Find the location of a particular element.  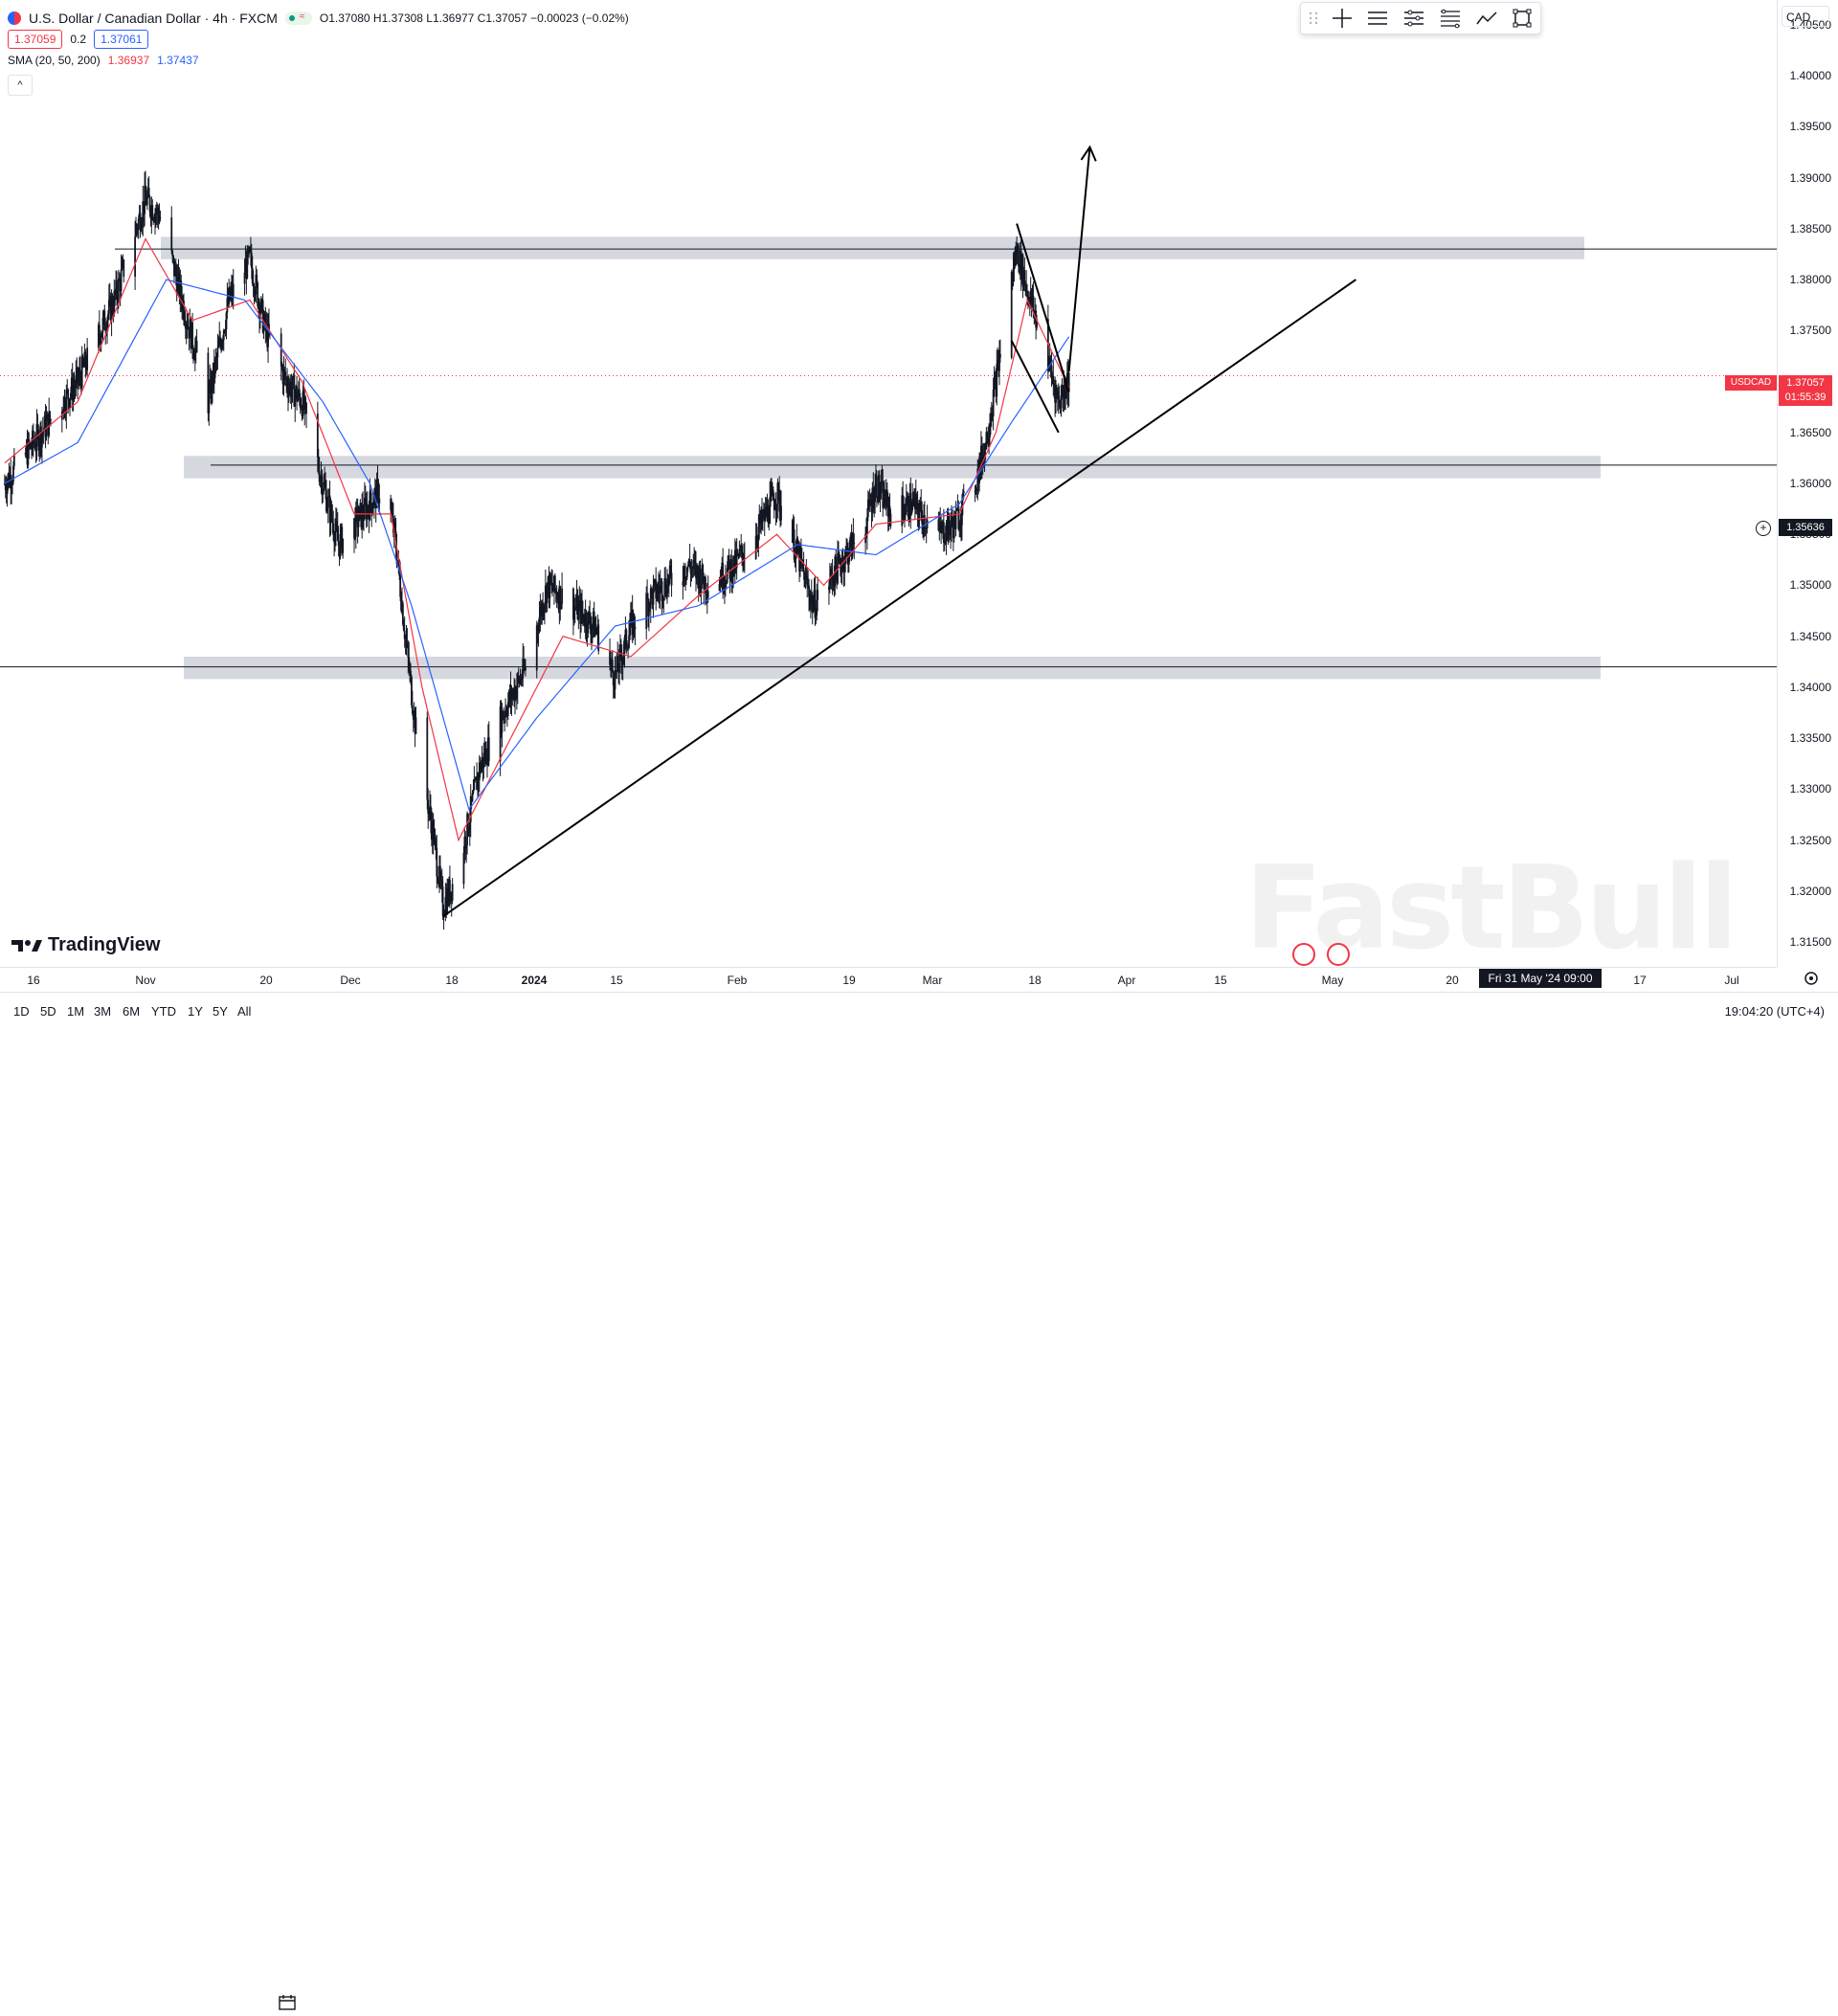

range-button-1d: 1D is located at coordinates (21, 1011).